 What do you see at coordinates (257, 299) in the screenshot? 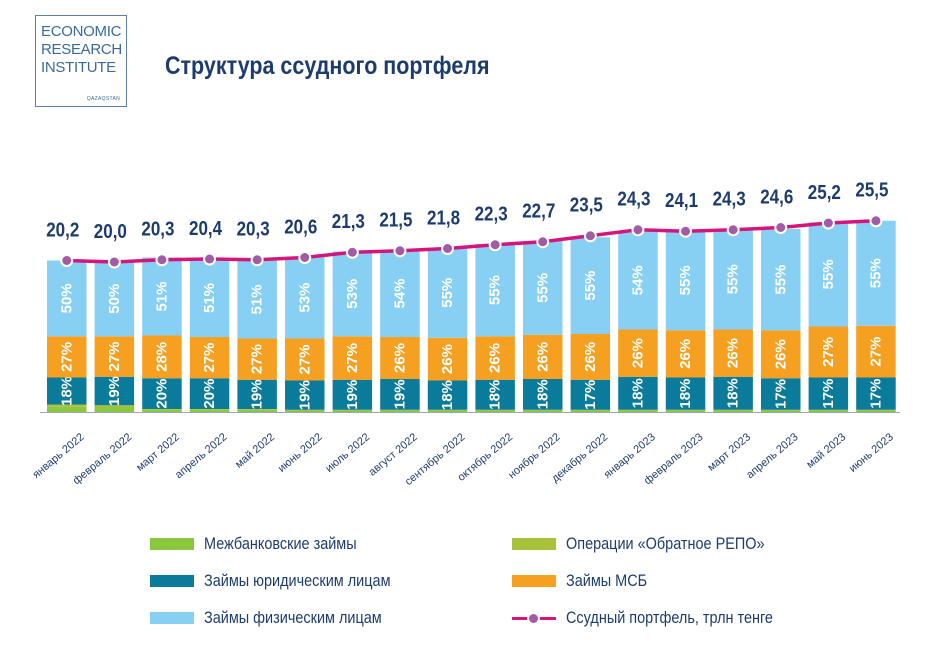
I see `bar-label-individuals: 51%` at bounding box center [257, 299].